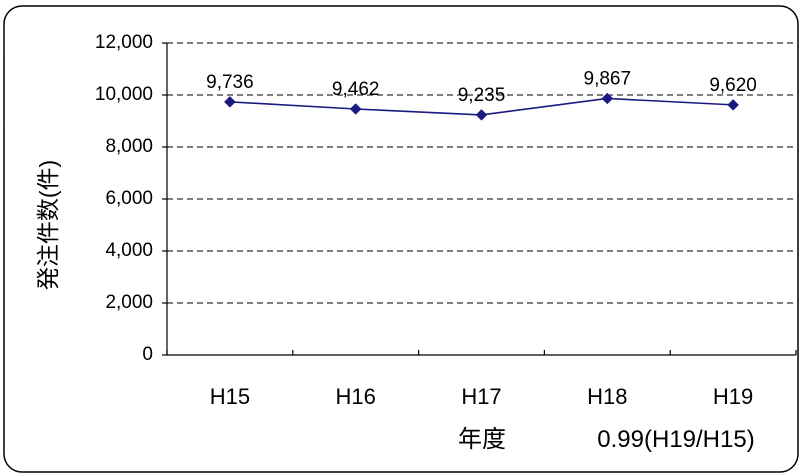 The height and width of the screenshot is (476, 802). I want to click on ratio-annotation: 0.99(H19/H15), so click(675, 439).